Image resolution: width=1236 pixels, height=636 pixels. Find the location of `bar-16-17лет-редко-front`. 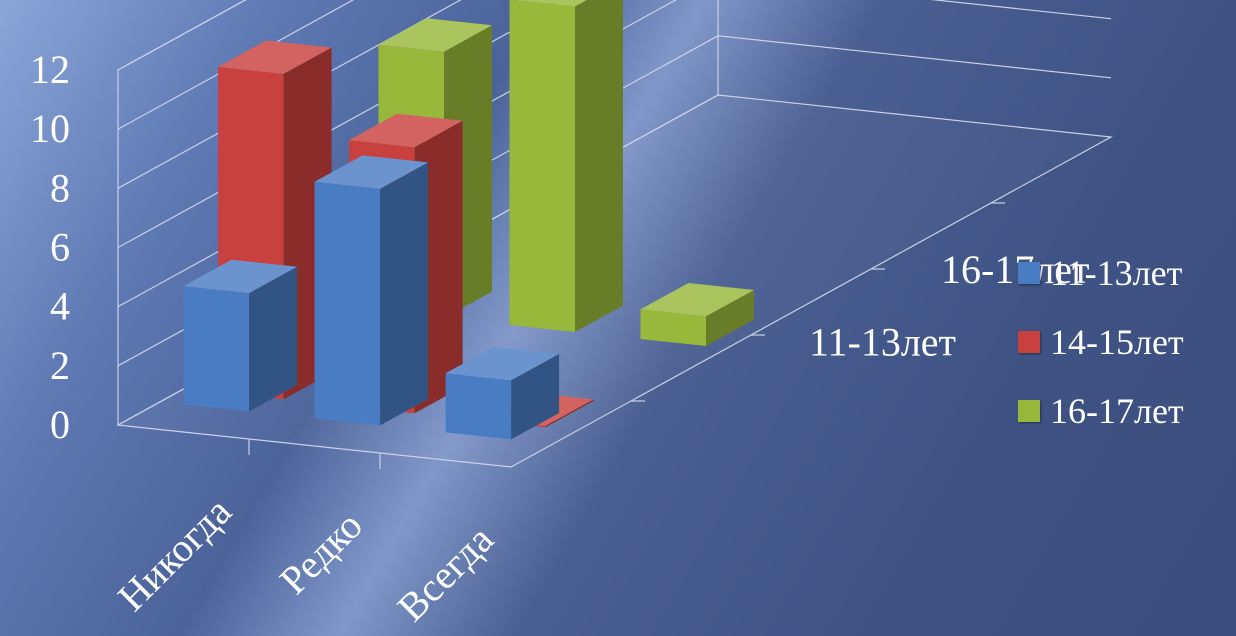

bar-16-17лет-редко-front is located at coordinates (542, 166).